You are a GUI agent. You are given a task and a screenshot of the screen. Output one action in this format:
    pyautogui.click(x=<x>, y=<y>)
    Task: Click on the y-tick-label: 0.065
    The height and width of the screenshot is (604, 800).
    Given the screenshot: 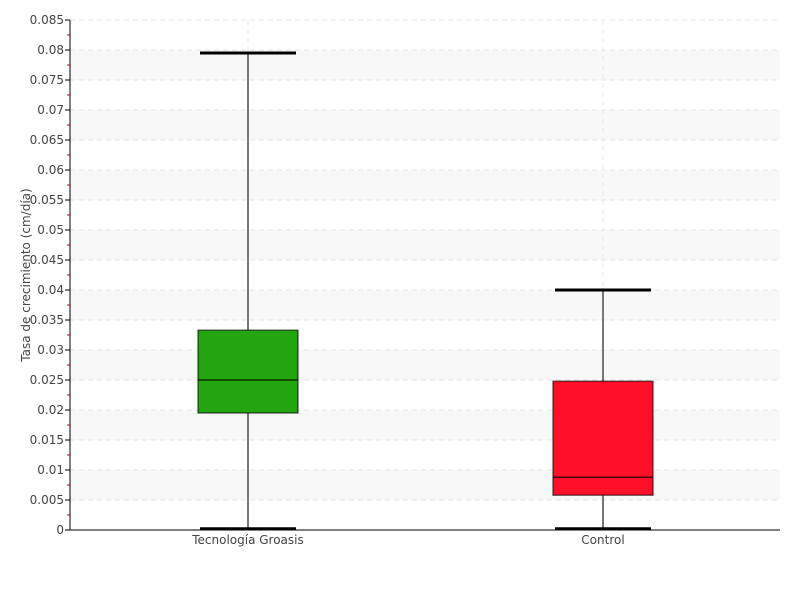 What is the action you would take?
    pyautogui.click(x=47, y=140)
    